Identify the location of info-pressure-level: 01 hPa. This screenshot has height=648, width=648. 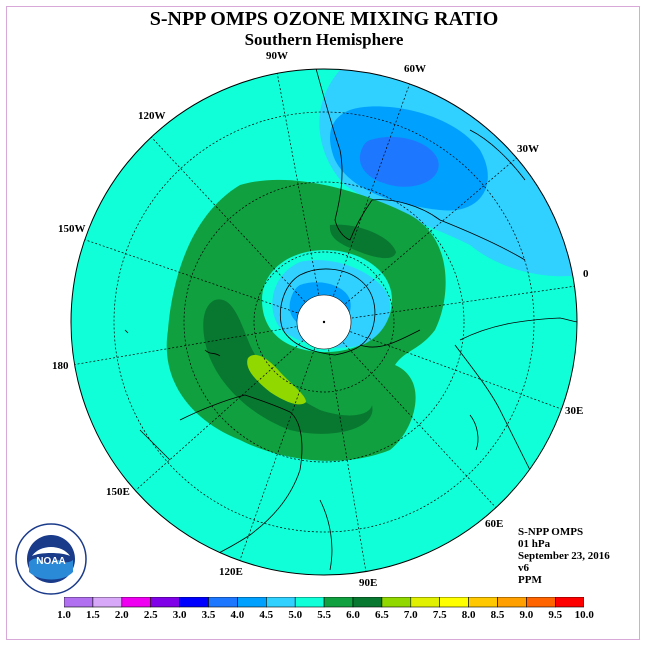
(534, 544).